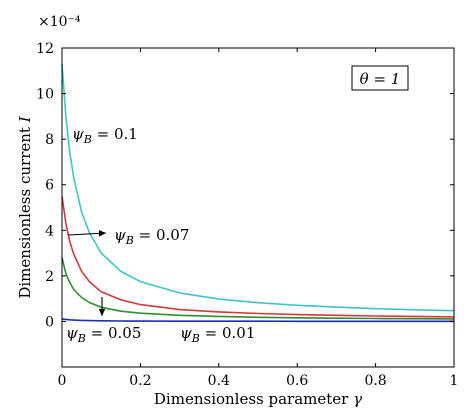  I want to click on y-tick-label: 0, so click(49, 322).